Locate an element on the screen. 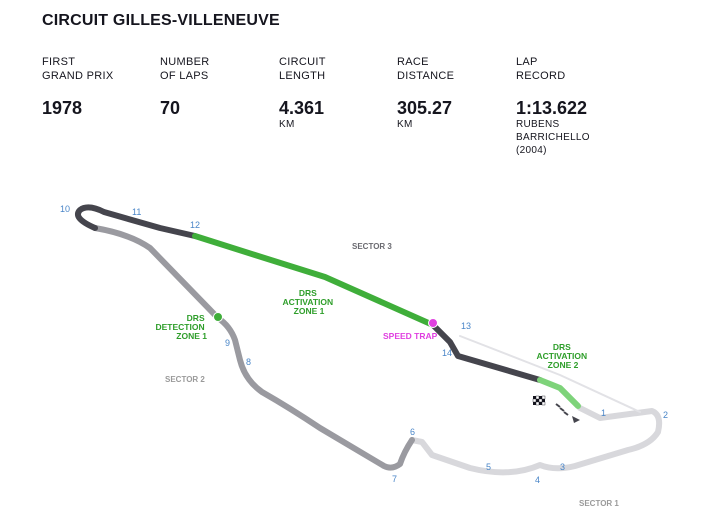 The height and width of the screenshot is (527, 720). stat-value: 305.27 is located at coordinates (425, 108).